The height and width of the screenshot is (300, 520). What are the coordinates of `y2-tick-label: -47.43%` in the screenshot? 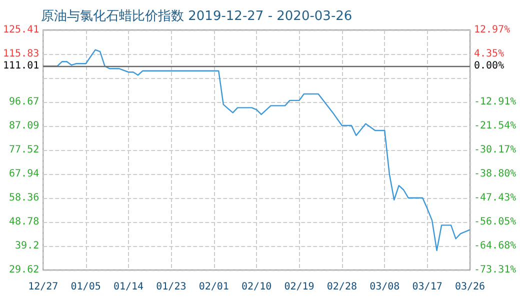 It's located at (495, 198).